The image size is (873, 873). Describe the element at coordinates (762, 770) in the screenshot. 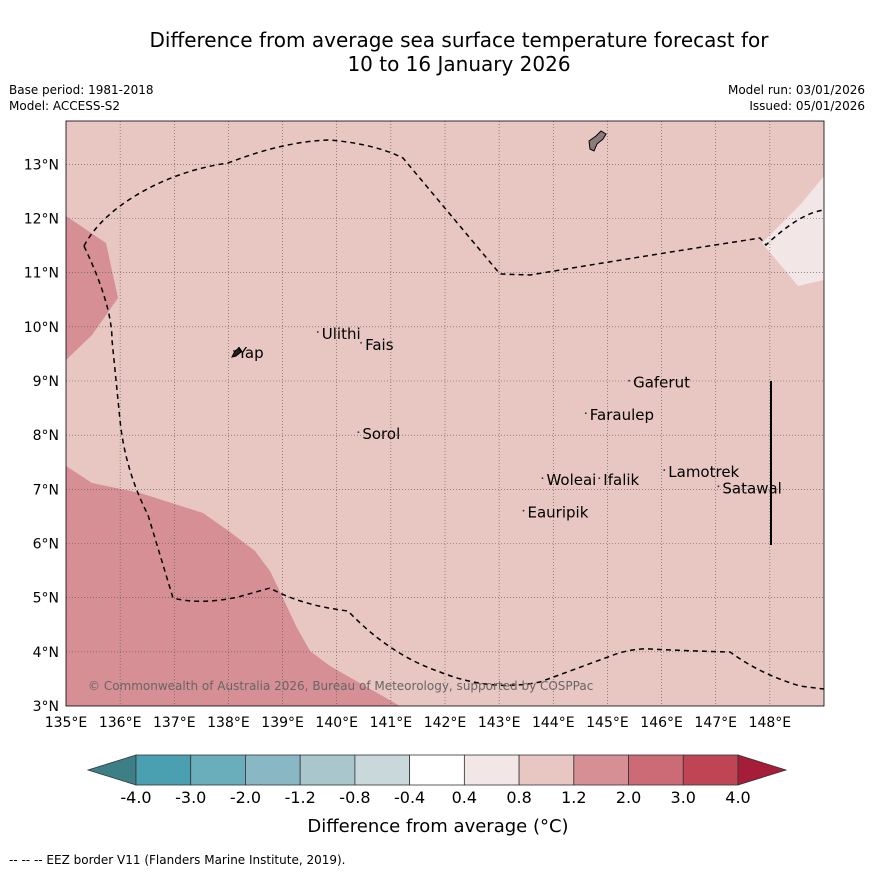

I see `colorbar-upper-extend` at that location.